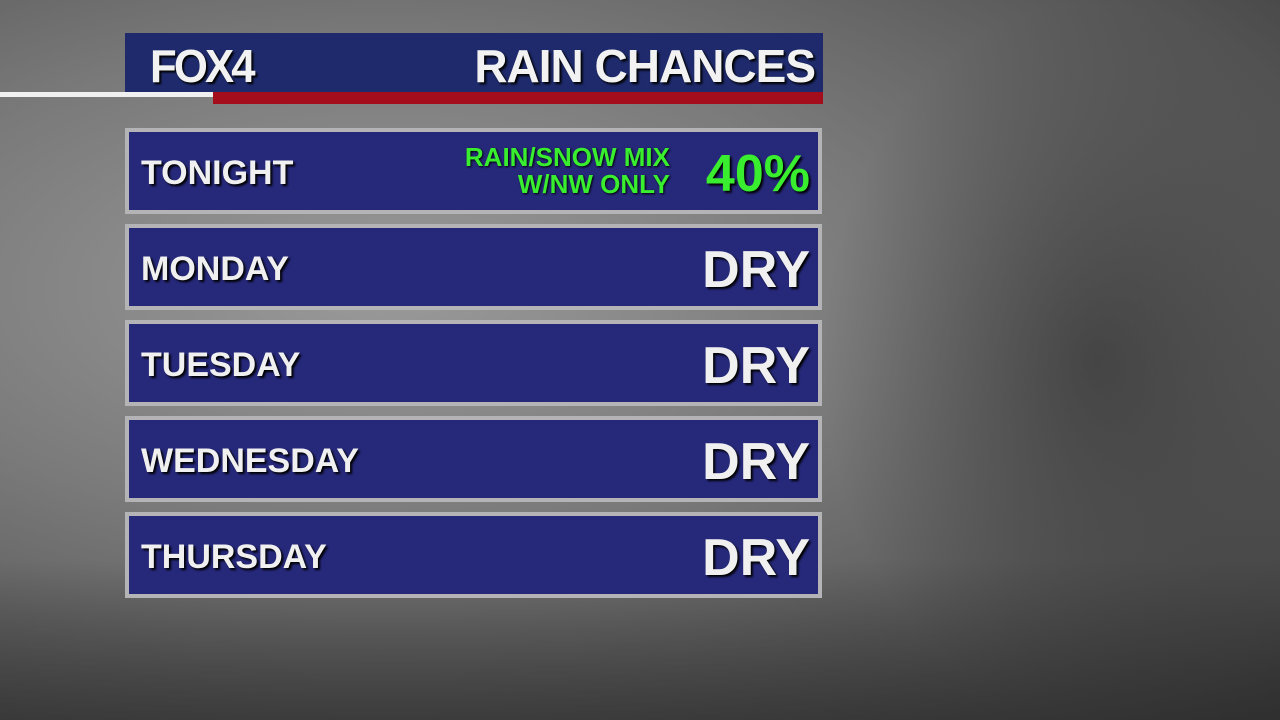 The image size is (1280, 720). Describe the element at coordinates (106, 94) in the screenshot. I see `accent-line` at that location.